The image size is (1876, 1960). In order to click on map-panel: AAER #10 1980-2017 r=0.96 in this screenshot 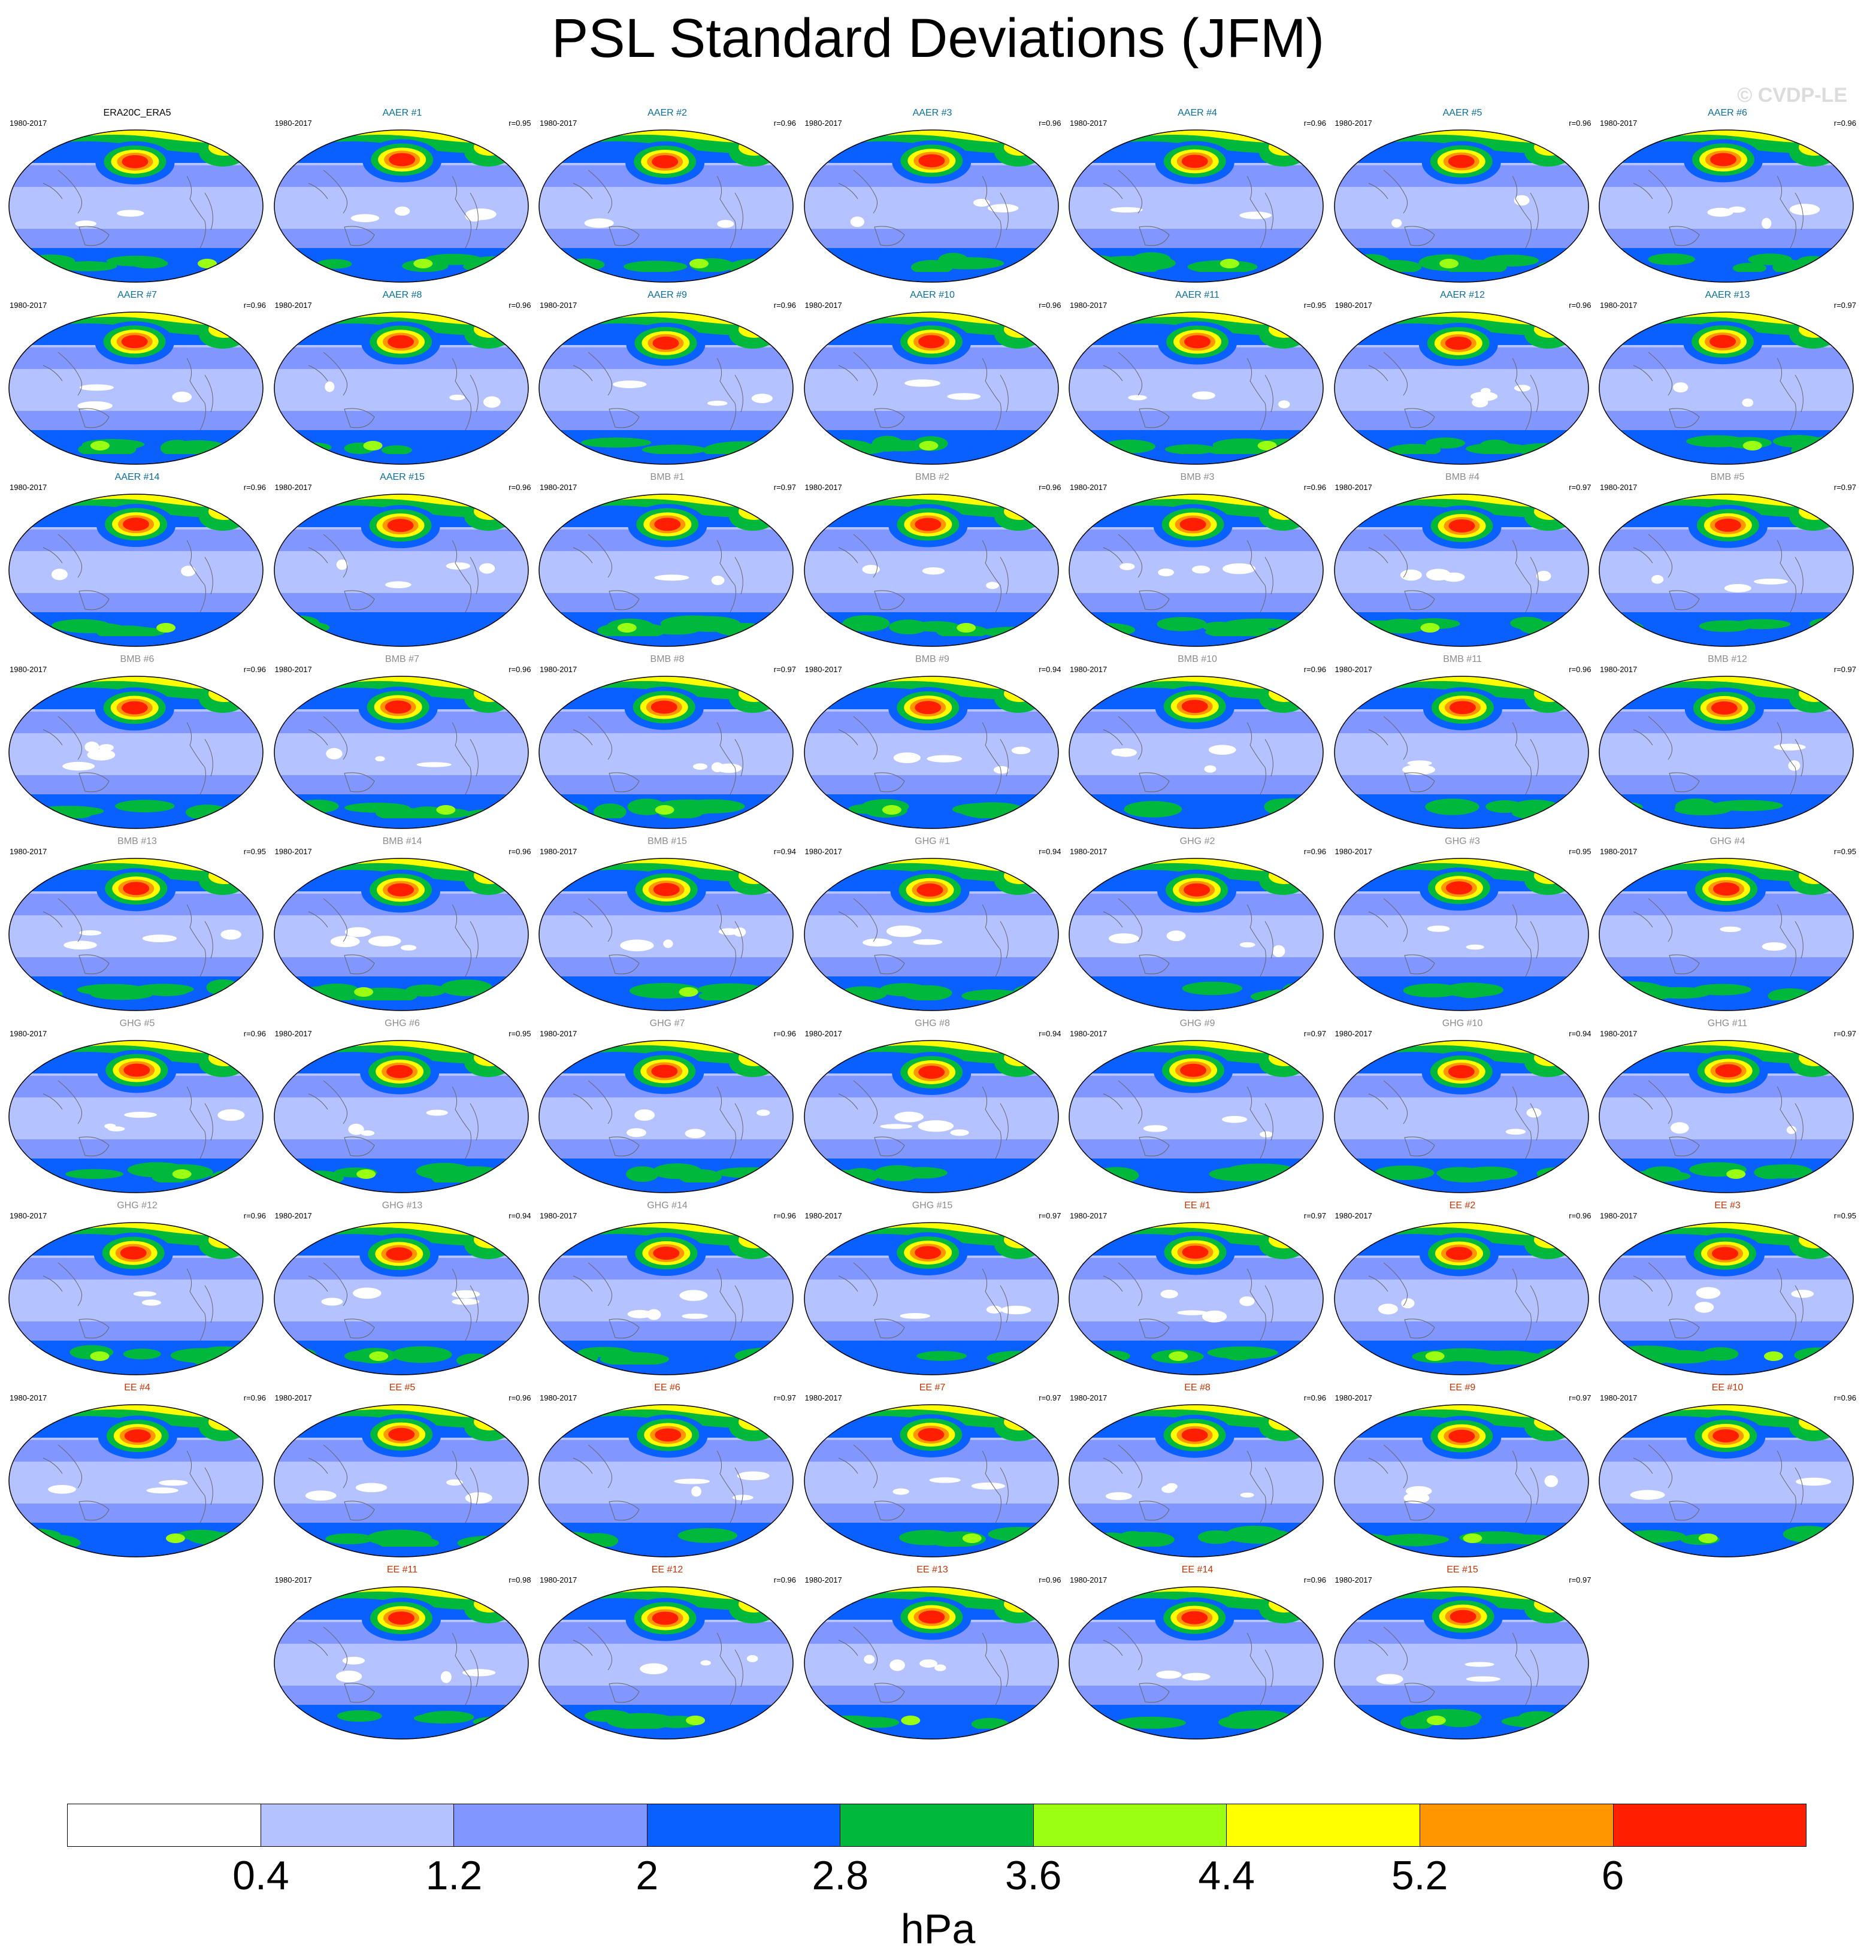, I will do `click(933, 379)`.